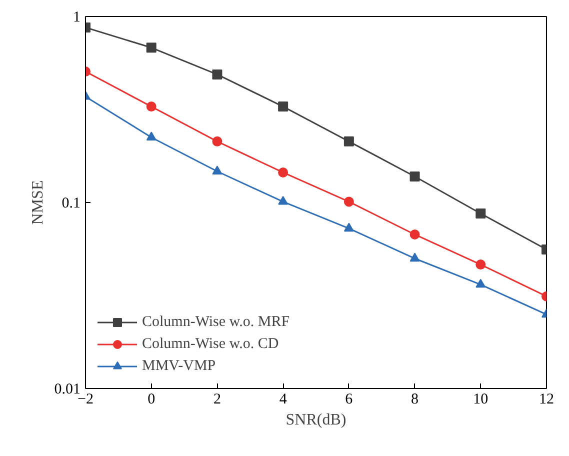 Image resolution: width=569 pixels, height=456 pixels. Describe the element at coordinates (349, 400) in the screenshot. I see `x-tick-label: 6` at that location.